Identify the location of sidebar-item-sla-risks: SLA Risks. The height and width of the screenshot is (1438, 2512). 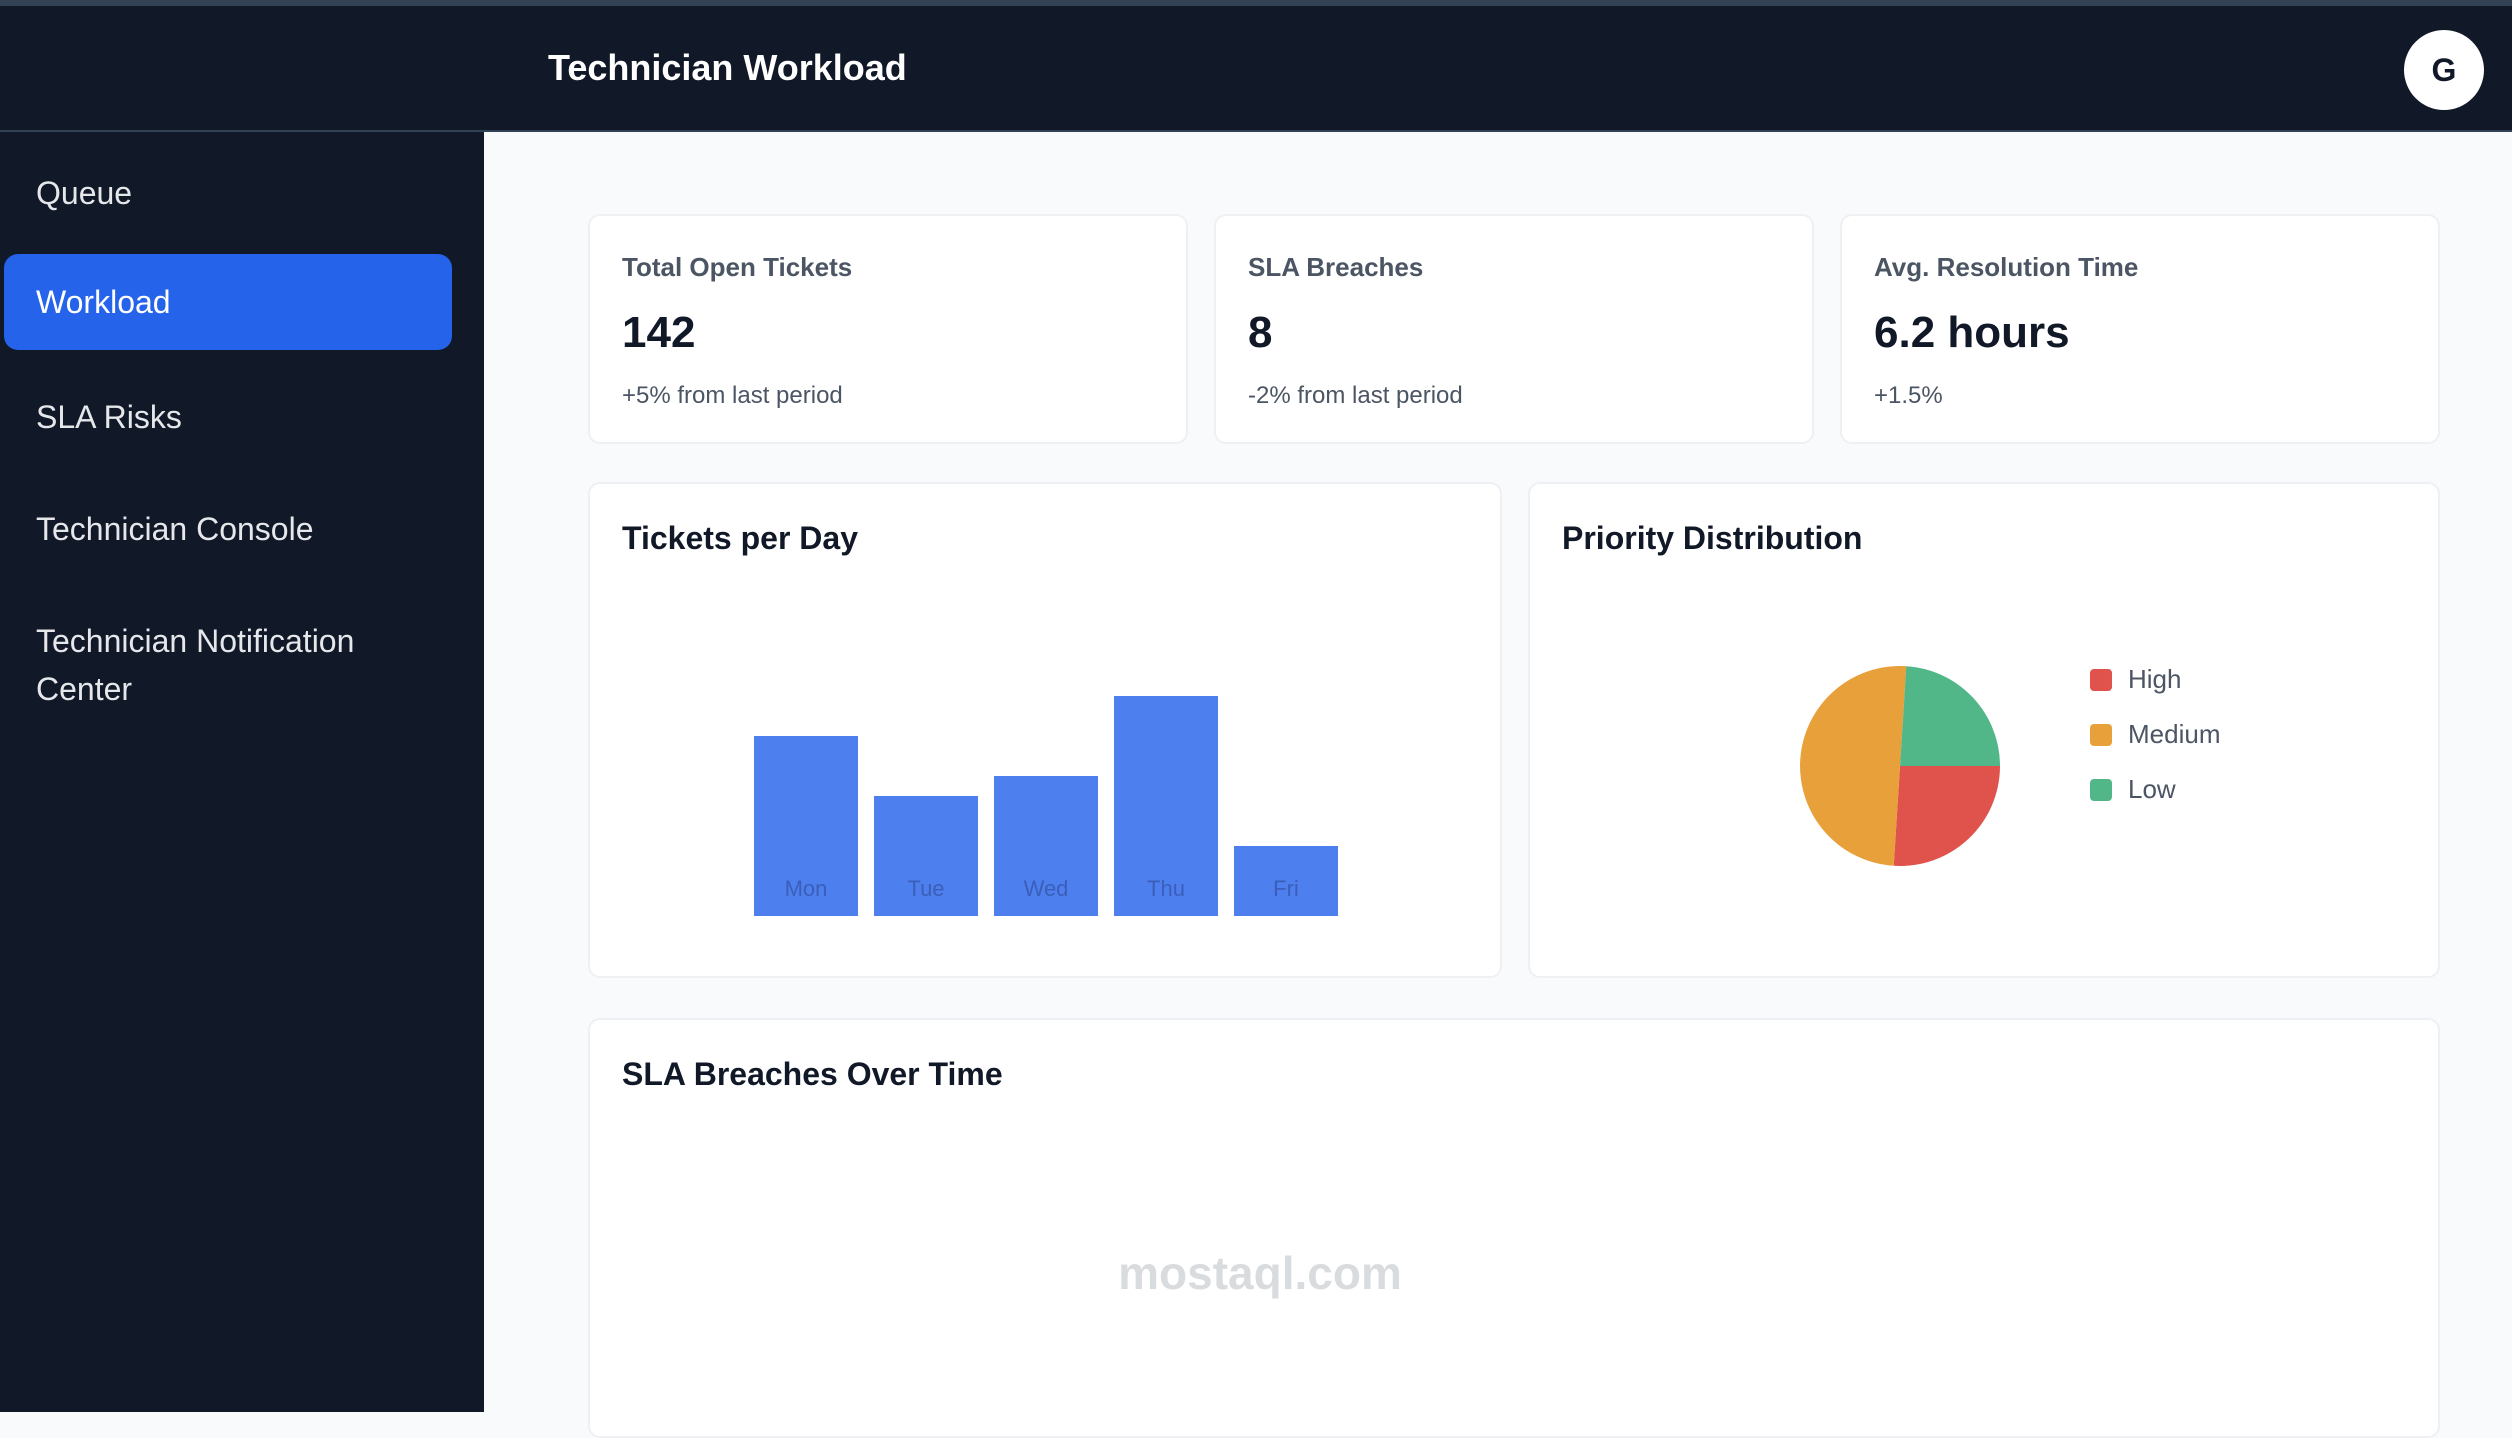
(228, 417).